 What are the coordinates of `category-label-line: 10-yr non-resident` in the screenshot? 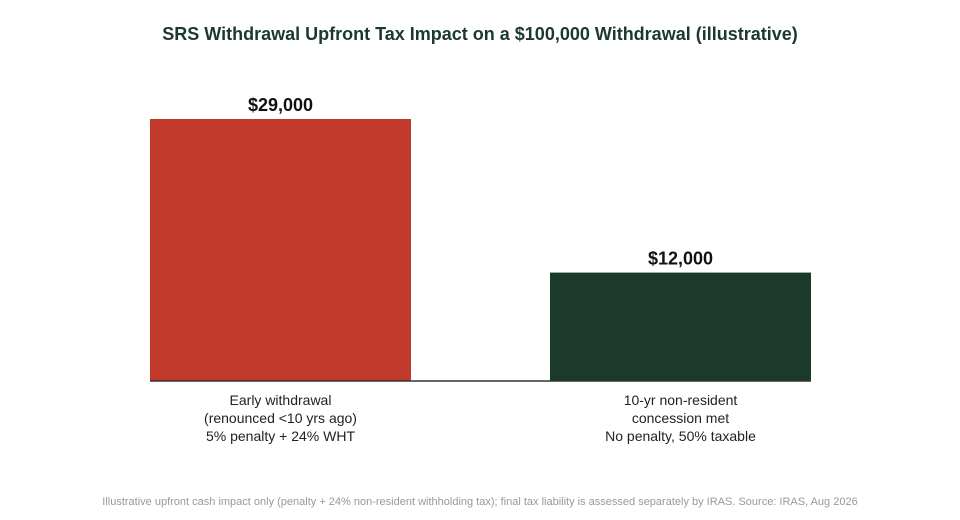 It's located at (680, 400).